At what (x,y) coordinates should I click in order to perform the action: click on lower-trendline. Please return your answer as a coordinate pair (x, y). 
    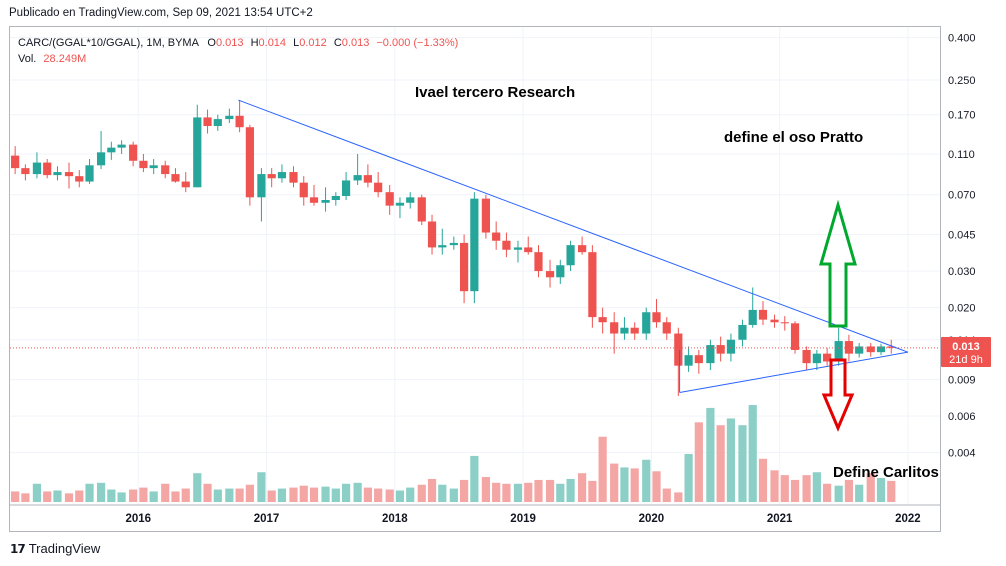
    Looking at the image, I should click on (794, 372).